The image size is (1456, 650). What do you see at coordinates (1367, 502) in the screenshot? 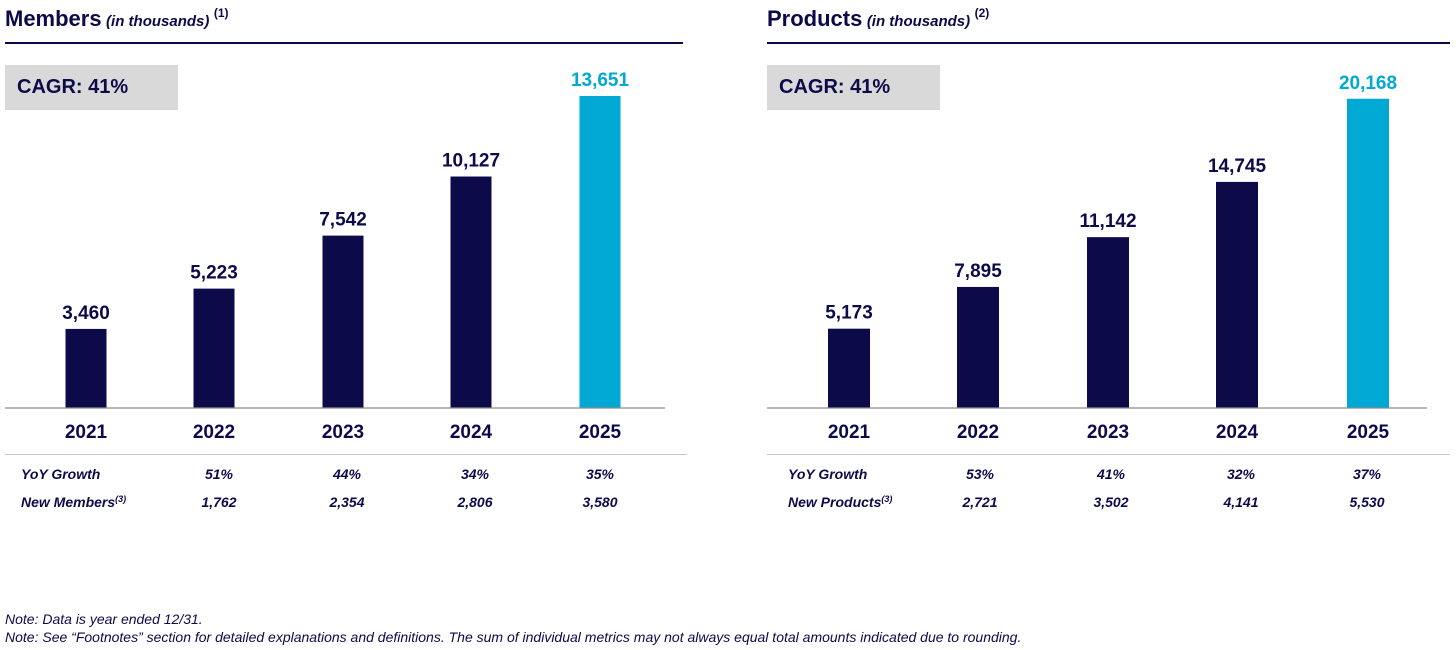
I see `metric-value: 5,530` at bounding box center [1367, 502].